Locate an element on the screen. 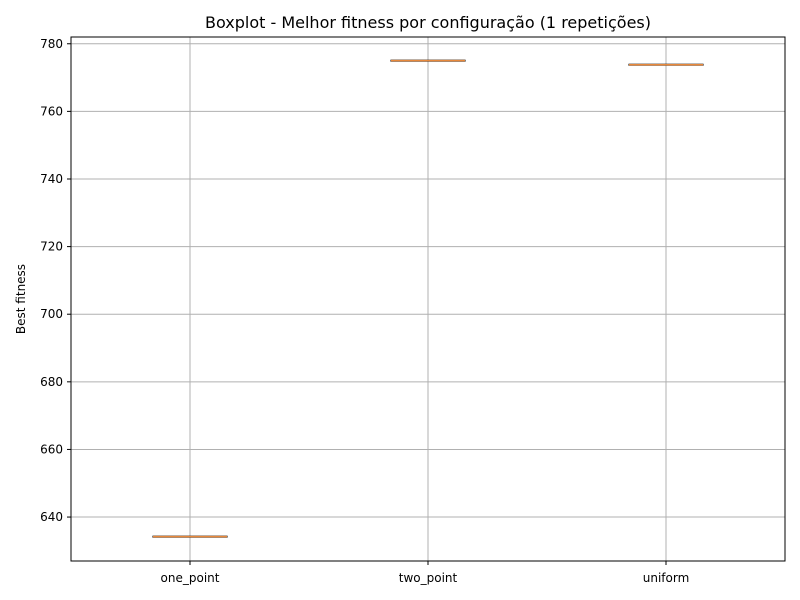 This screenshot has width=800, height=600. y-axis-label: Best fitness is located at coordinates (21, 299).